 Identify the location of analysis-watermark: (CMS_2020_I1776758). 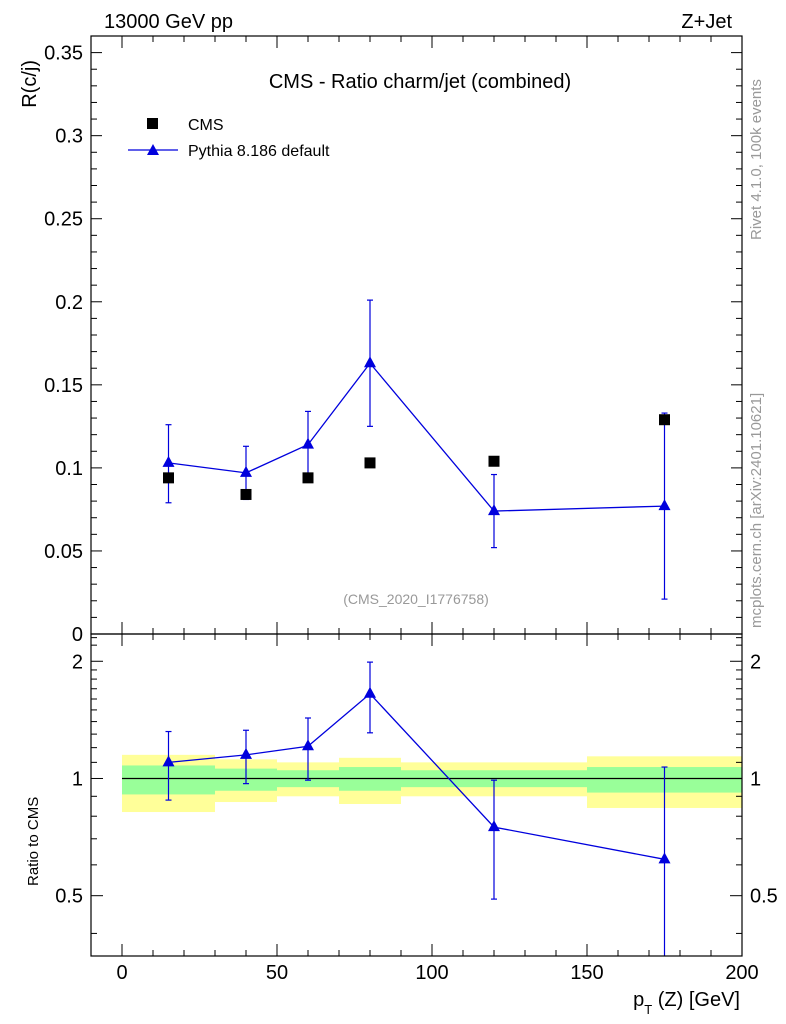
(416, 599).